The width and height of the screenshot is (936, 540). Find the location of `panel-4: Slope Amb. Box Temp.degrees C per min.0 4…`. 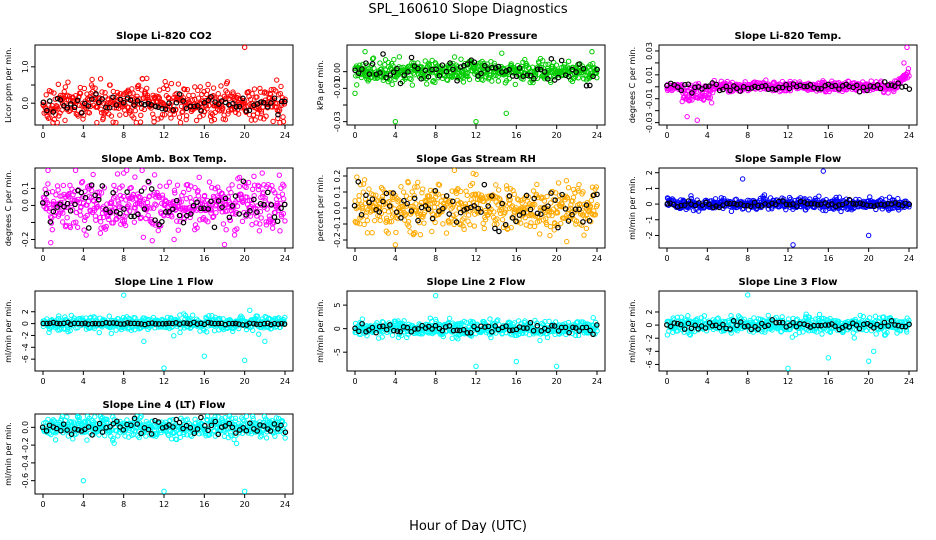

panel-4: Slope Amb. Box Temp.degrees C per min.0 4… is located at coordinates (149, 208).